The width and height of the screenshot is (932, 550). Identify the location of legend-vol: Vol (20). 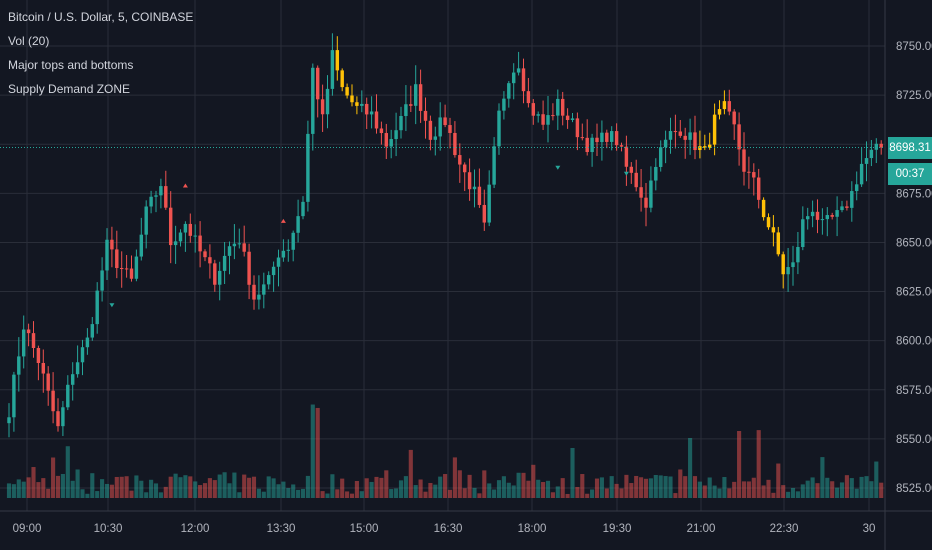
(29, 41).